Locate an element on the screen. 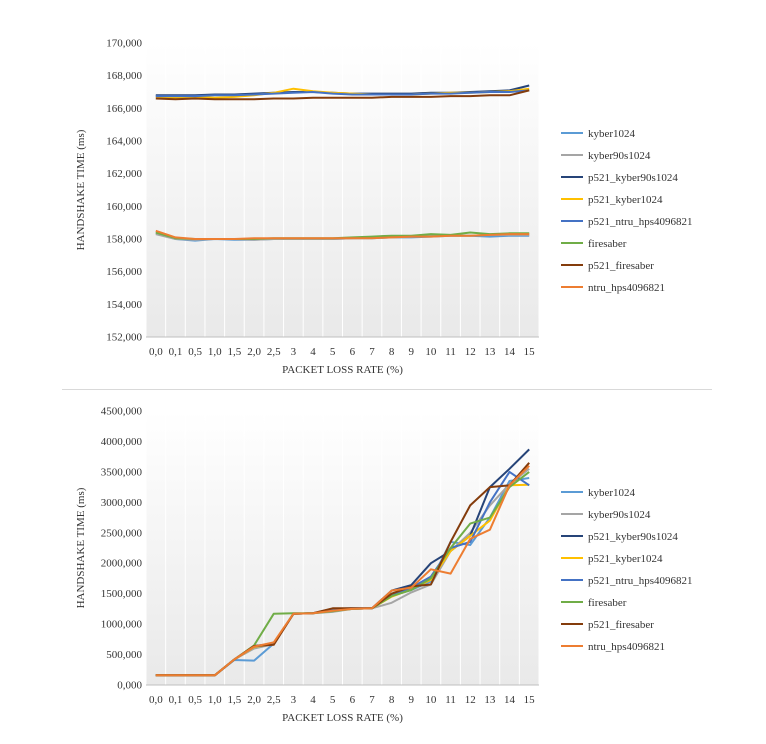 This screenshot has width=766, height=744. y-tick-label: 3500,000 is located at coordinates (122, 472).